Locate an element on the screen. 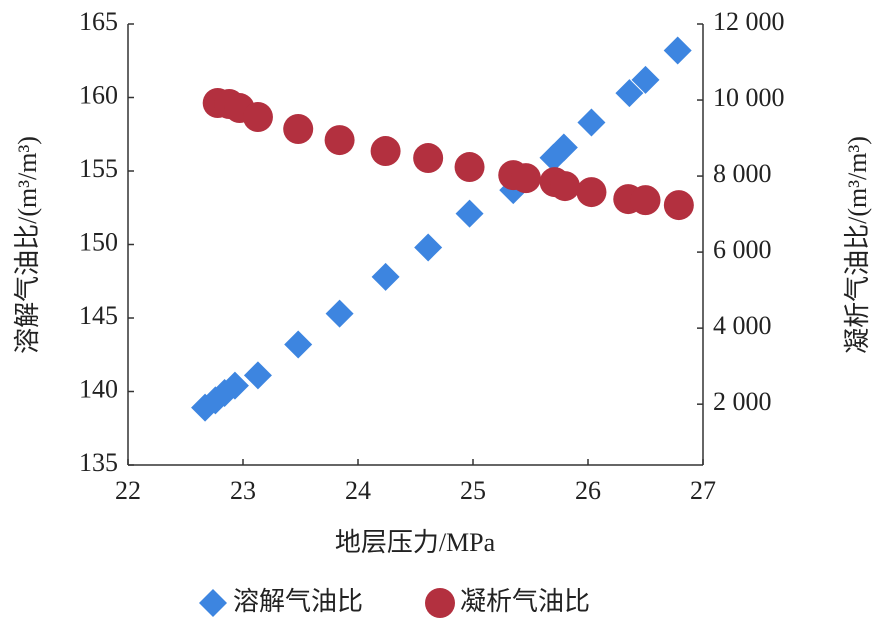  y2-tick-label: 12 000 is located at coordinates (749, 21).